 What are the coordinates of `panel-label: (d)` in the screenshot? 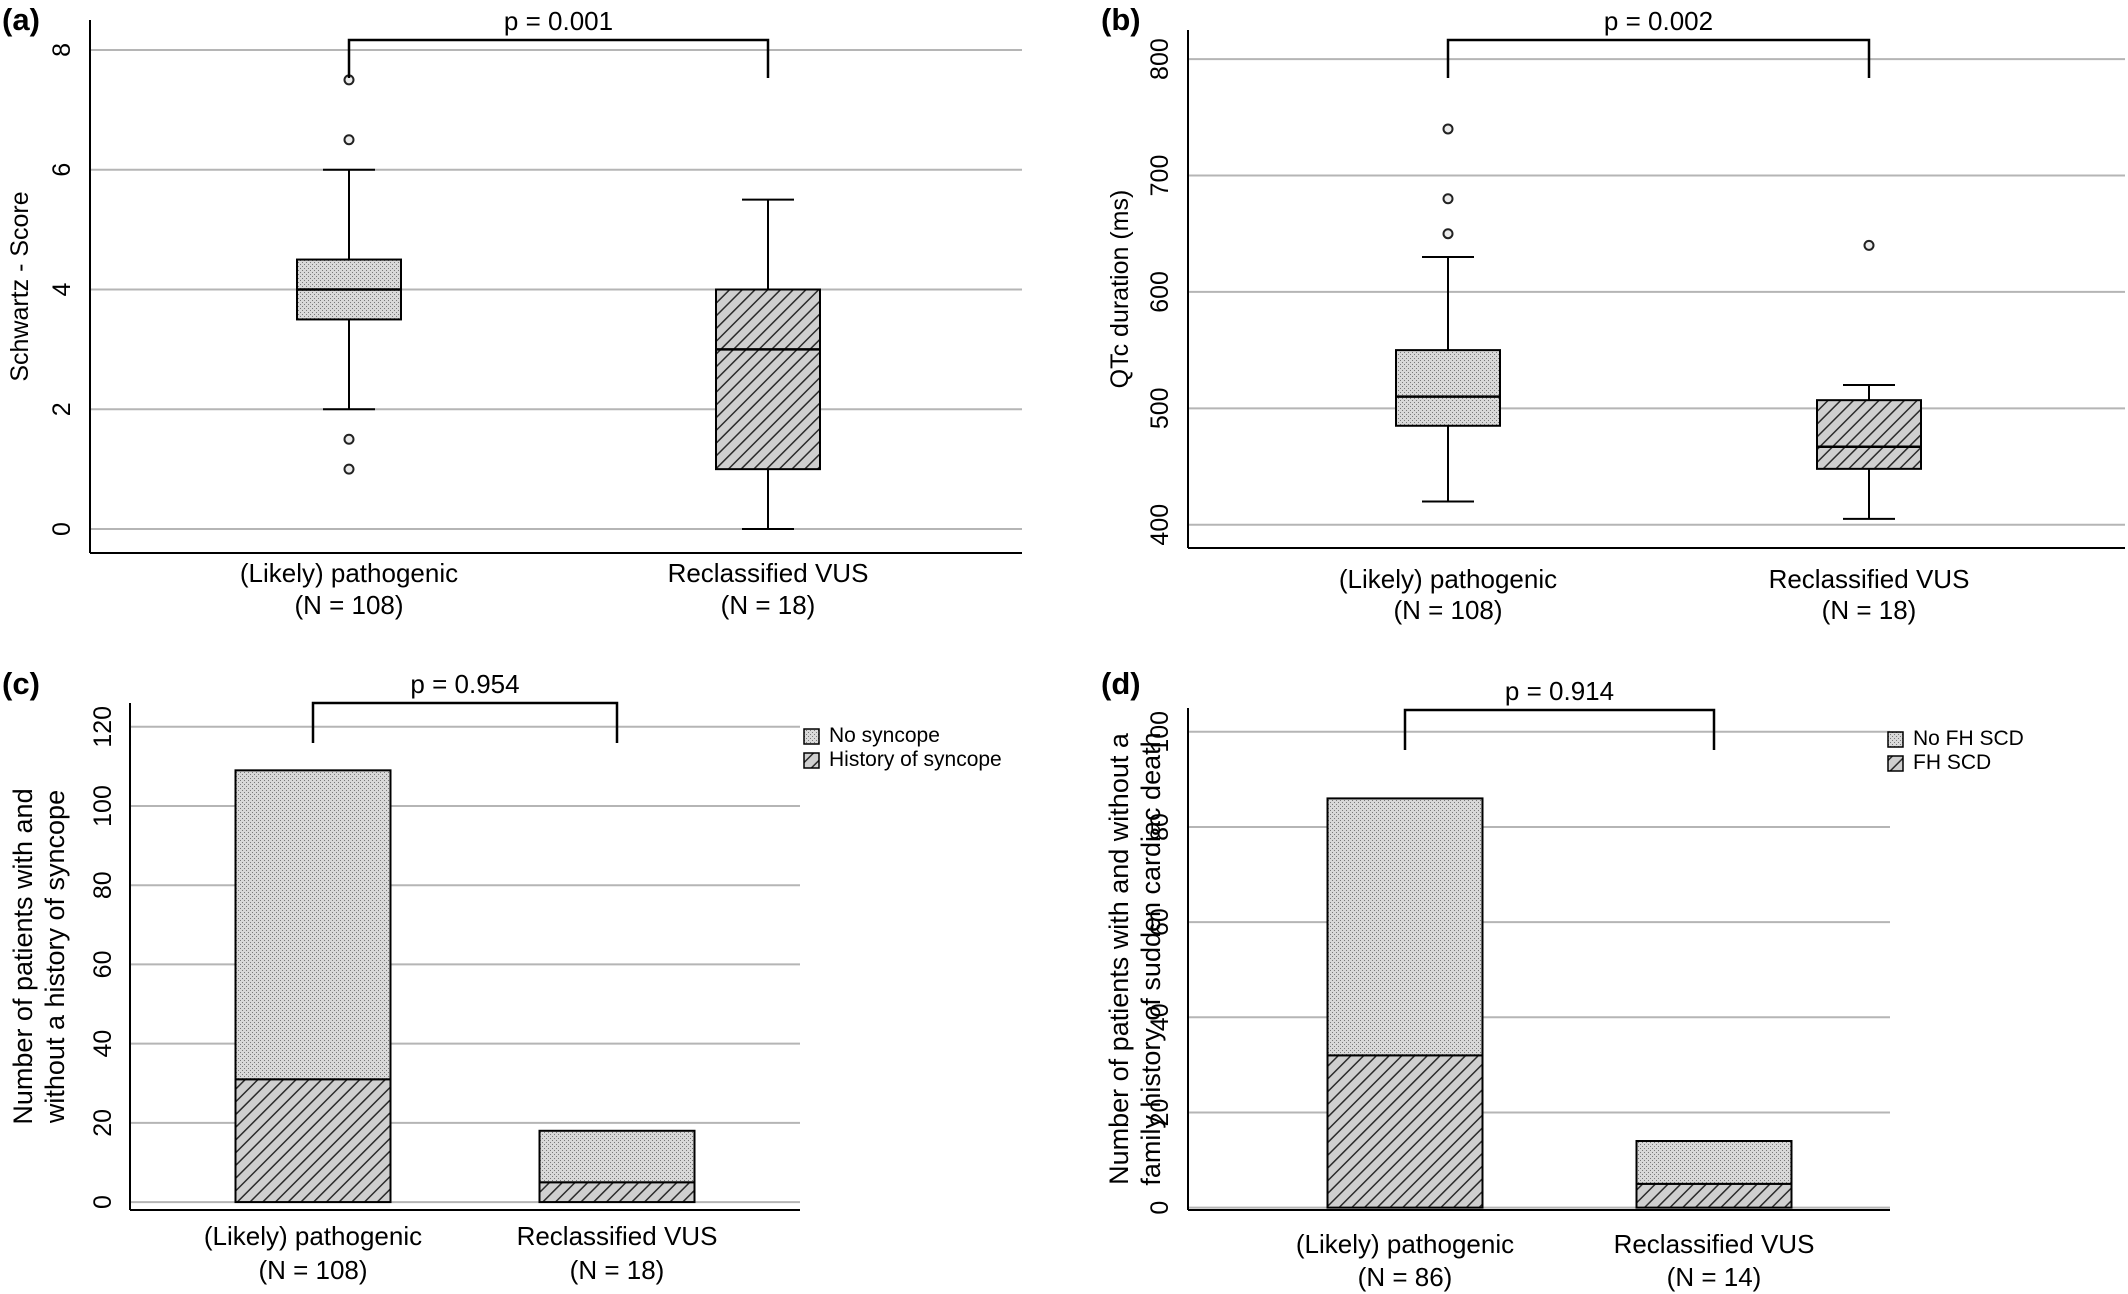 It's located at (1121, 683).